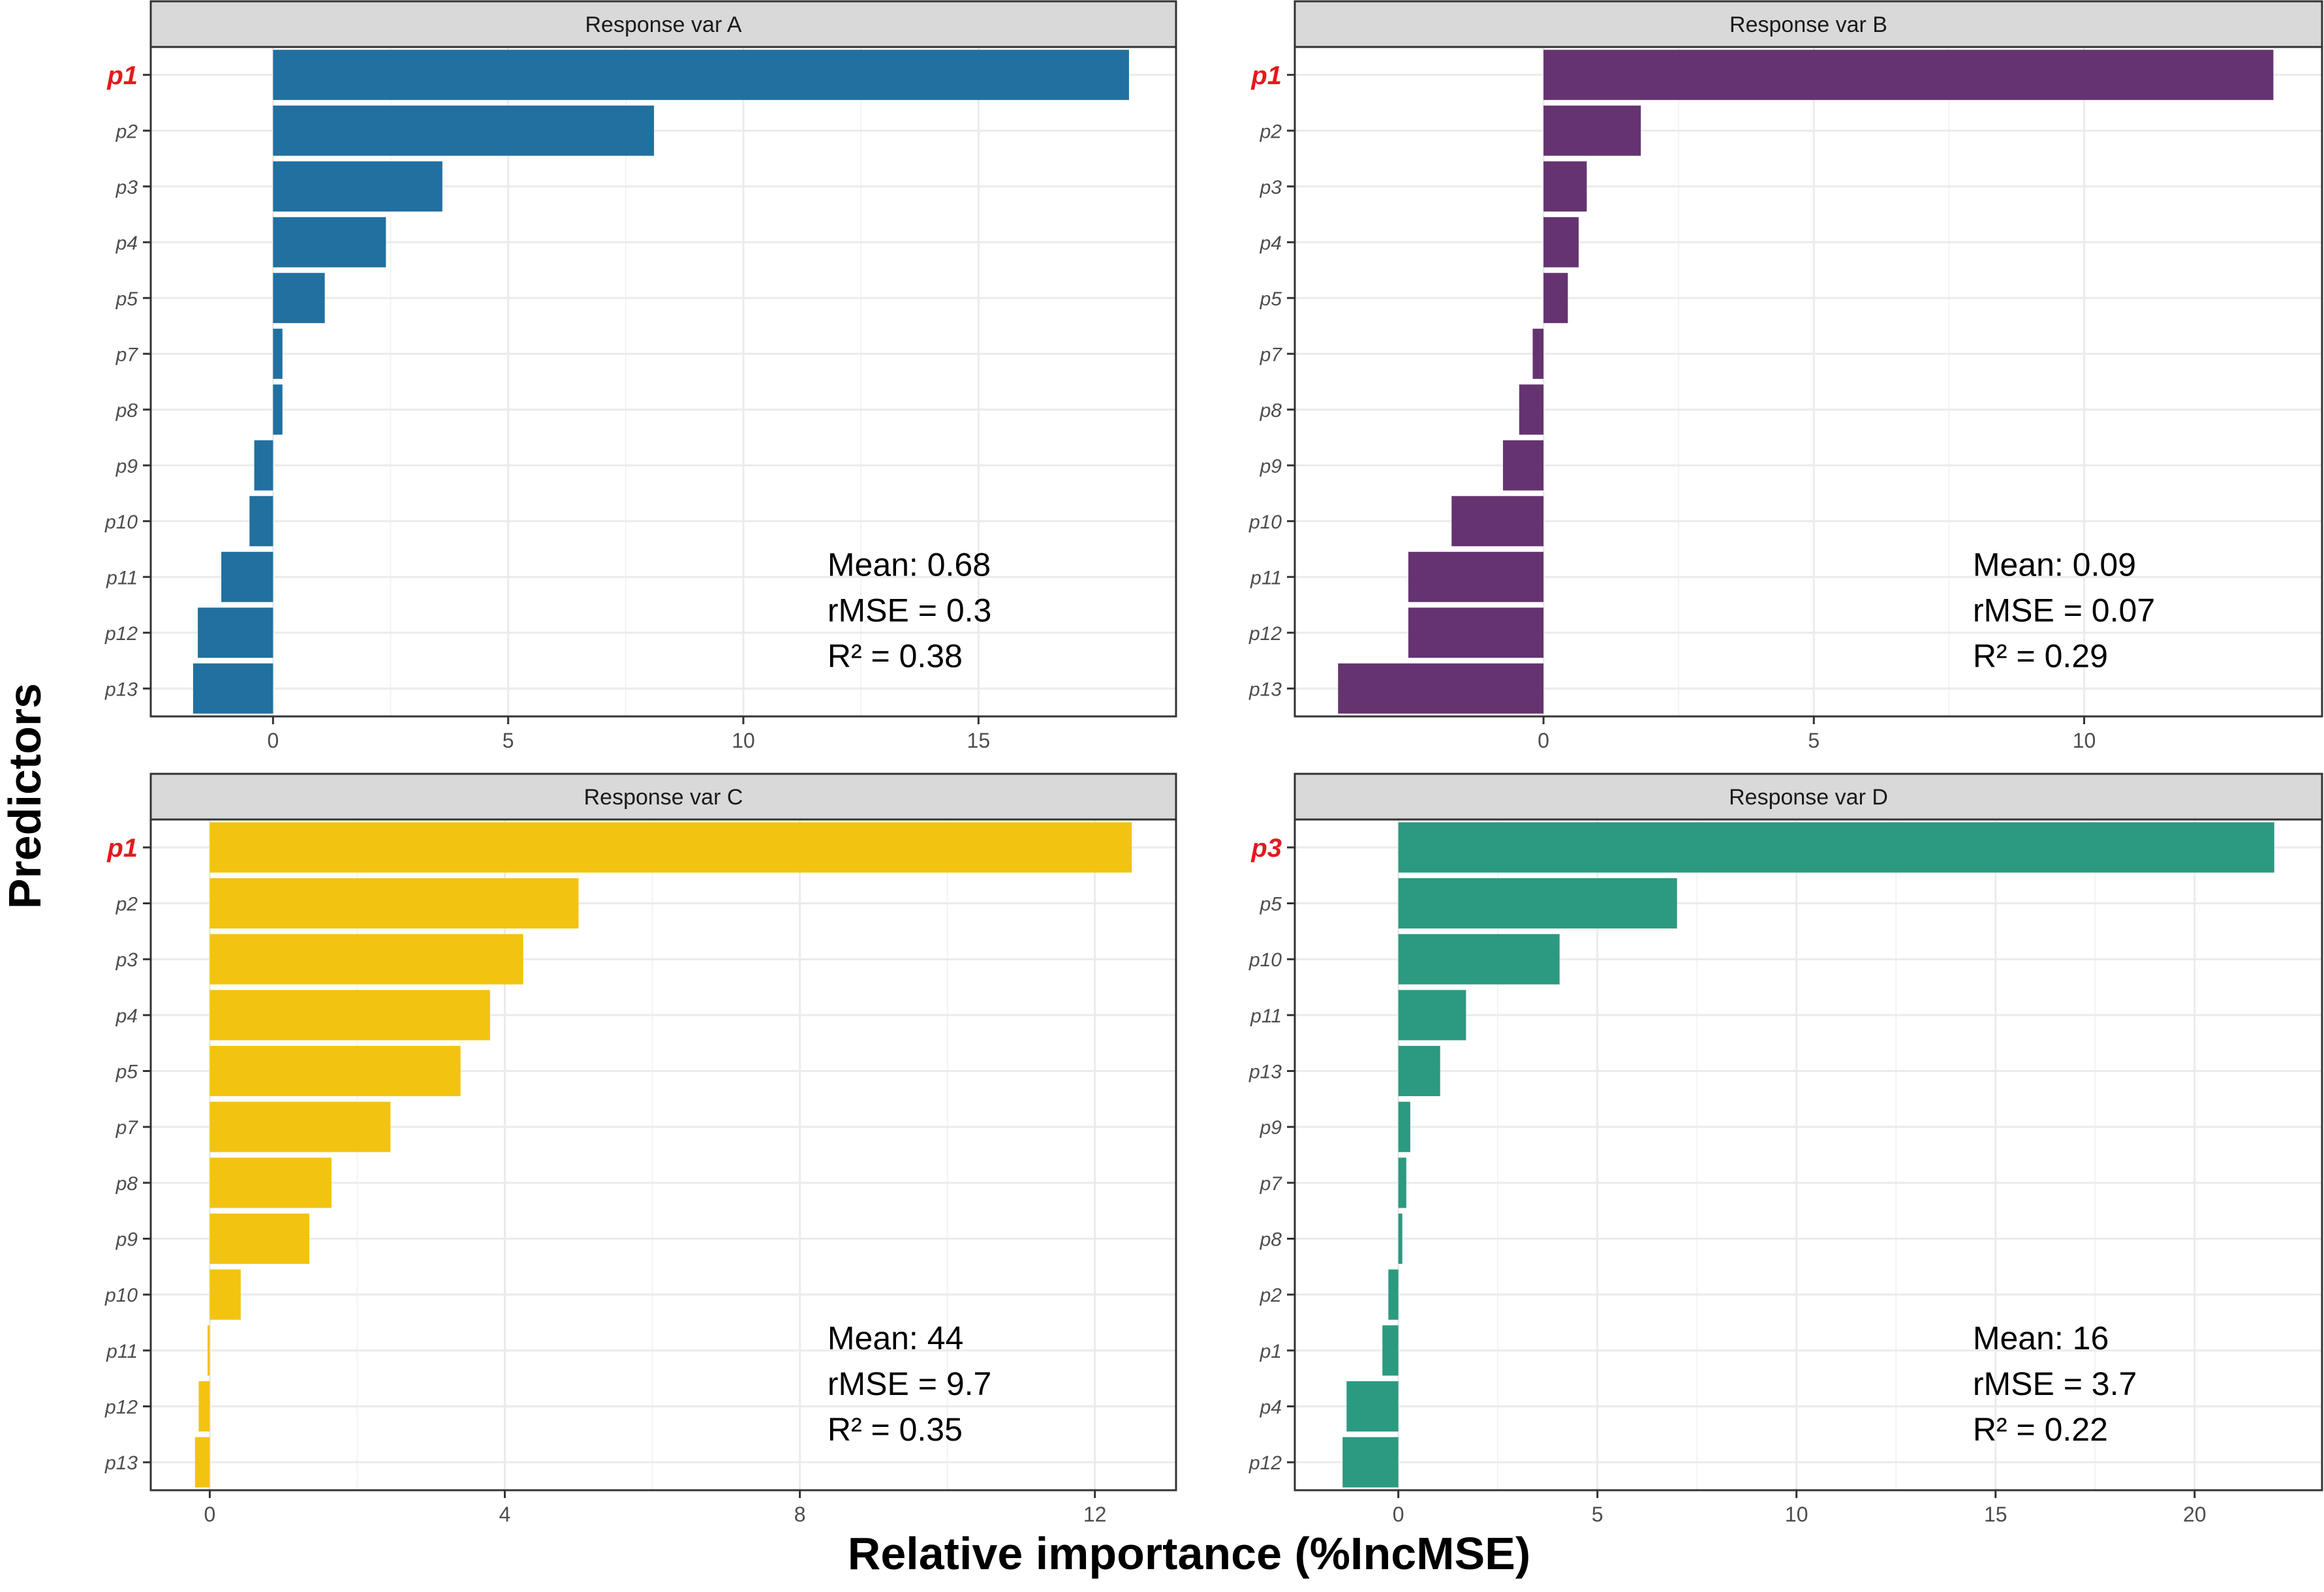 Image resolution: width=2324 pixels, height=1592 pixels. I want to click on stat-r2: R² = 0.35, so click(895, 1429).